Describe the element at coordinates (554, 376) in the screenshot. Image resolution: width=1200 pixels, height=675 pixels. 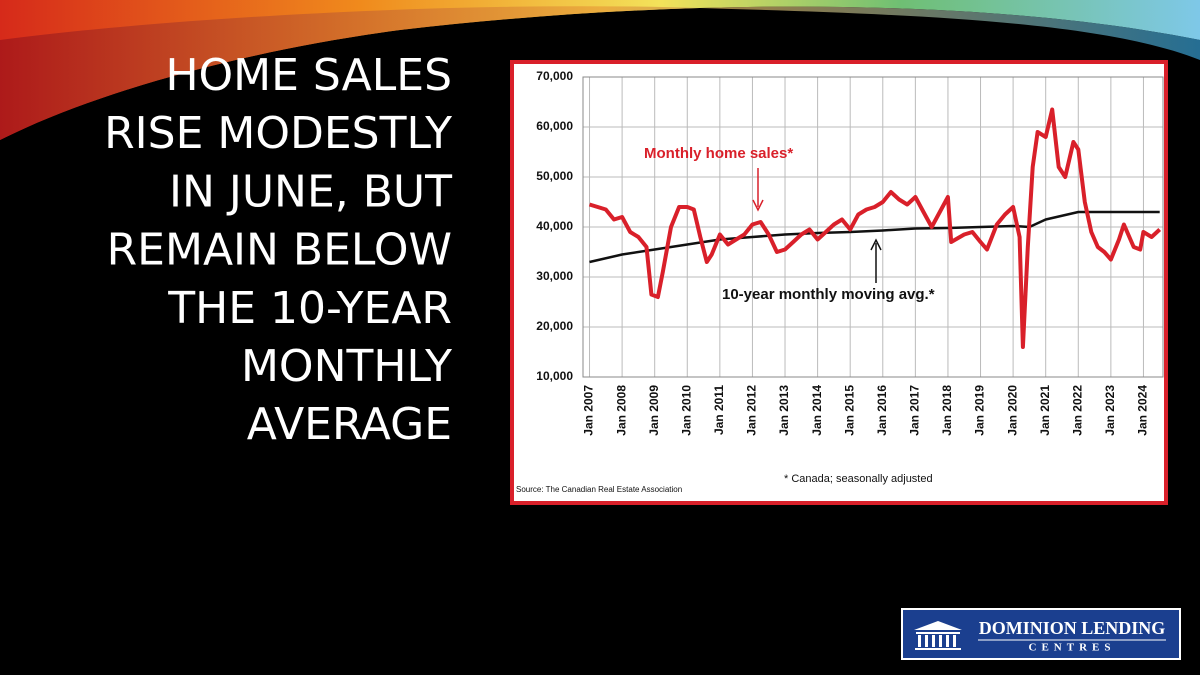
I see `y-tick-label: 10,000` at that location.